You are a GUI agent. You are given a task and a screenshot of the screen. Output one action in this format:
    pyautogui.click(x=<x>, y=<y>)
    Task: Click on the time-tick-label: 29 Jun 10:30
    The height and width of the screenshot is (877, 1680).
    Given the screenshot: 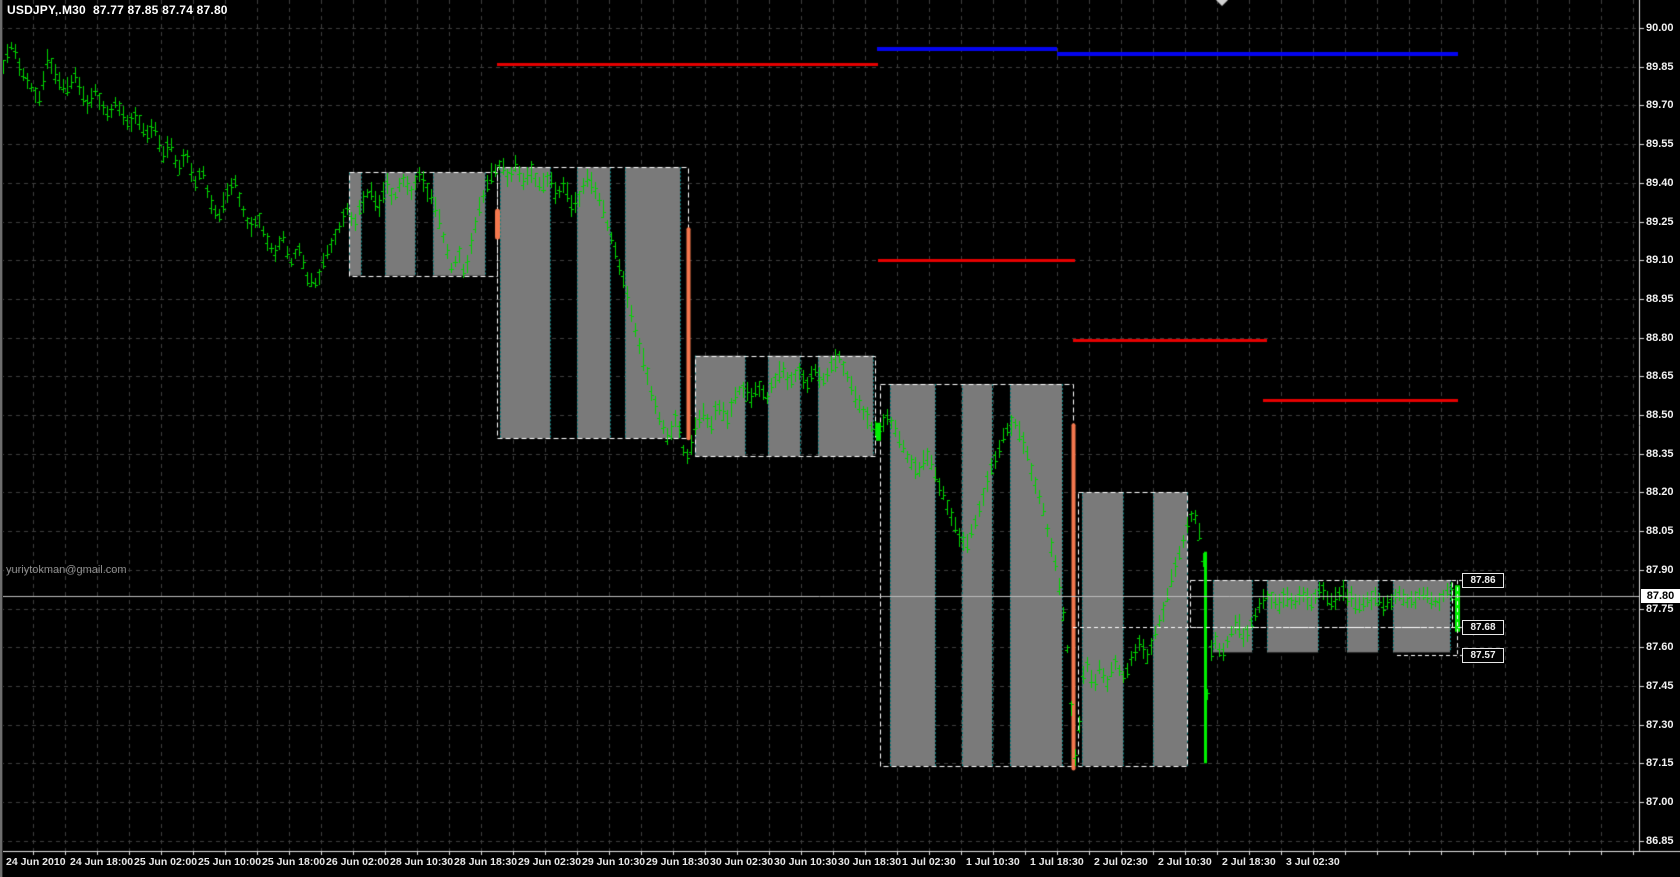 What is the action you would take?
    pyautogui.click(x=614, y=862)
    